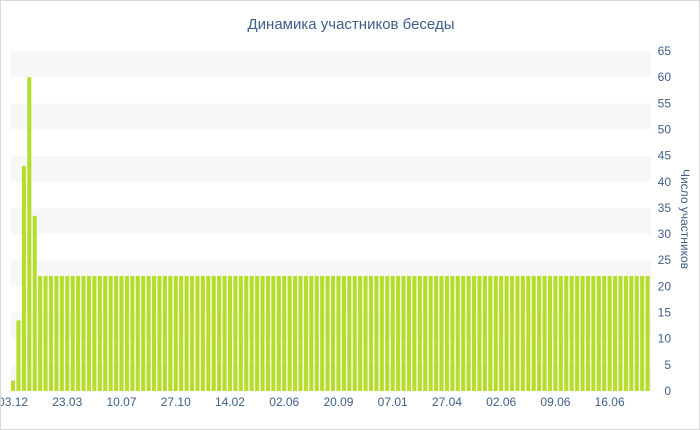 Image resolution: width=700 pixels, height=430 pixels. Describe the element at coordinates (121, 402) in the screenshot. I see `x-tick-label: 10.07` at that location.